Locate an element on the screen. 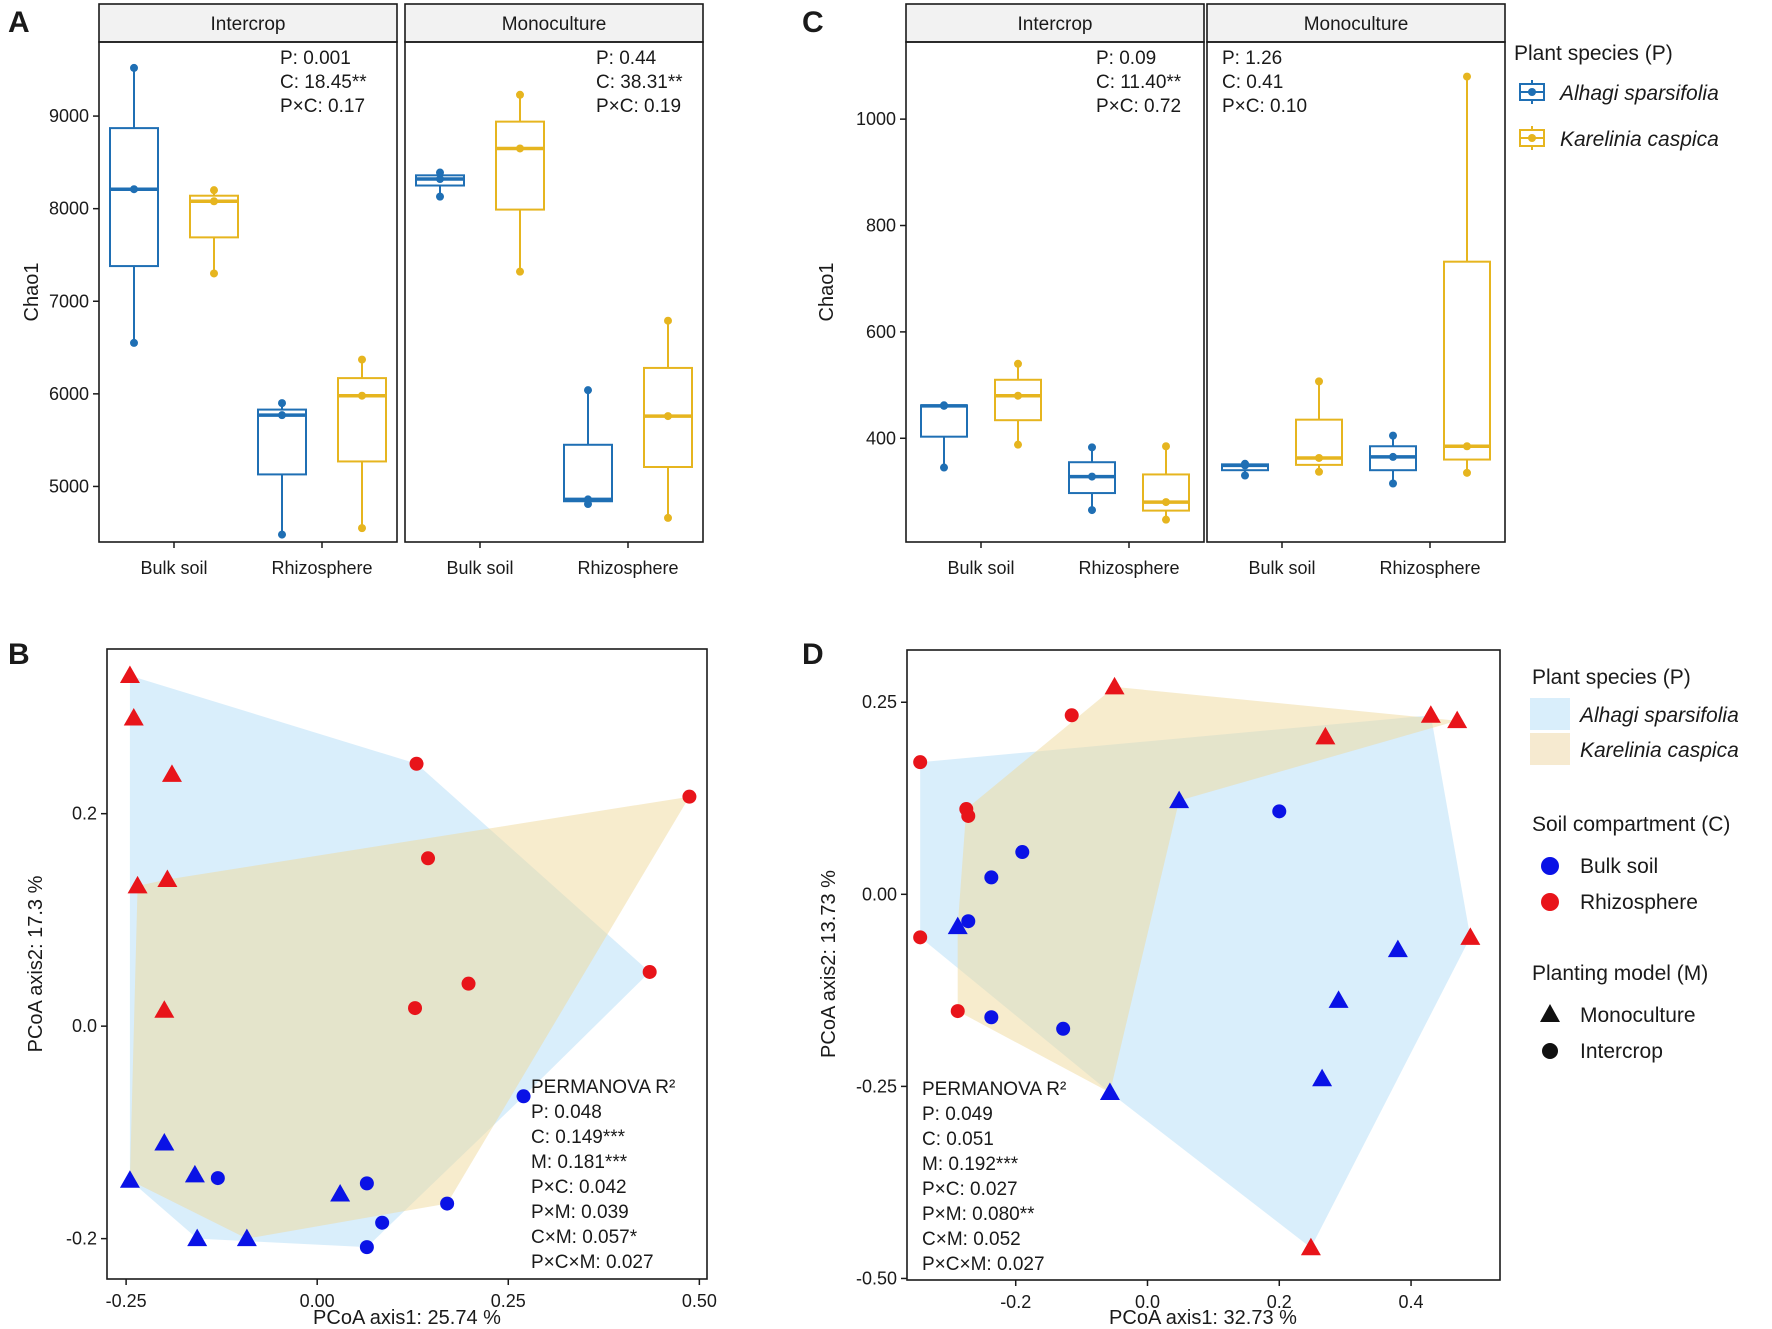 This screenshot has width=1772, height=1329. x-tick-label: 0.4 is located at coordinates (1411, 1302).